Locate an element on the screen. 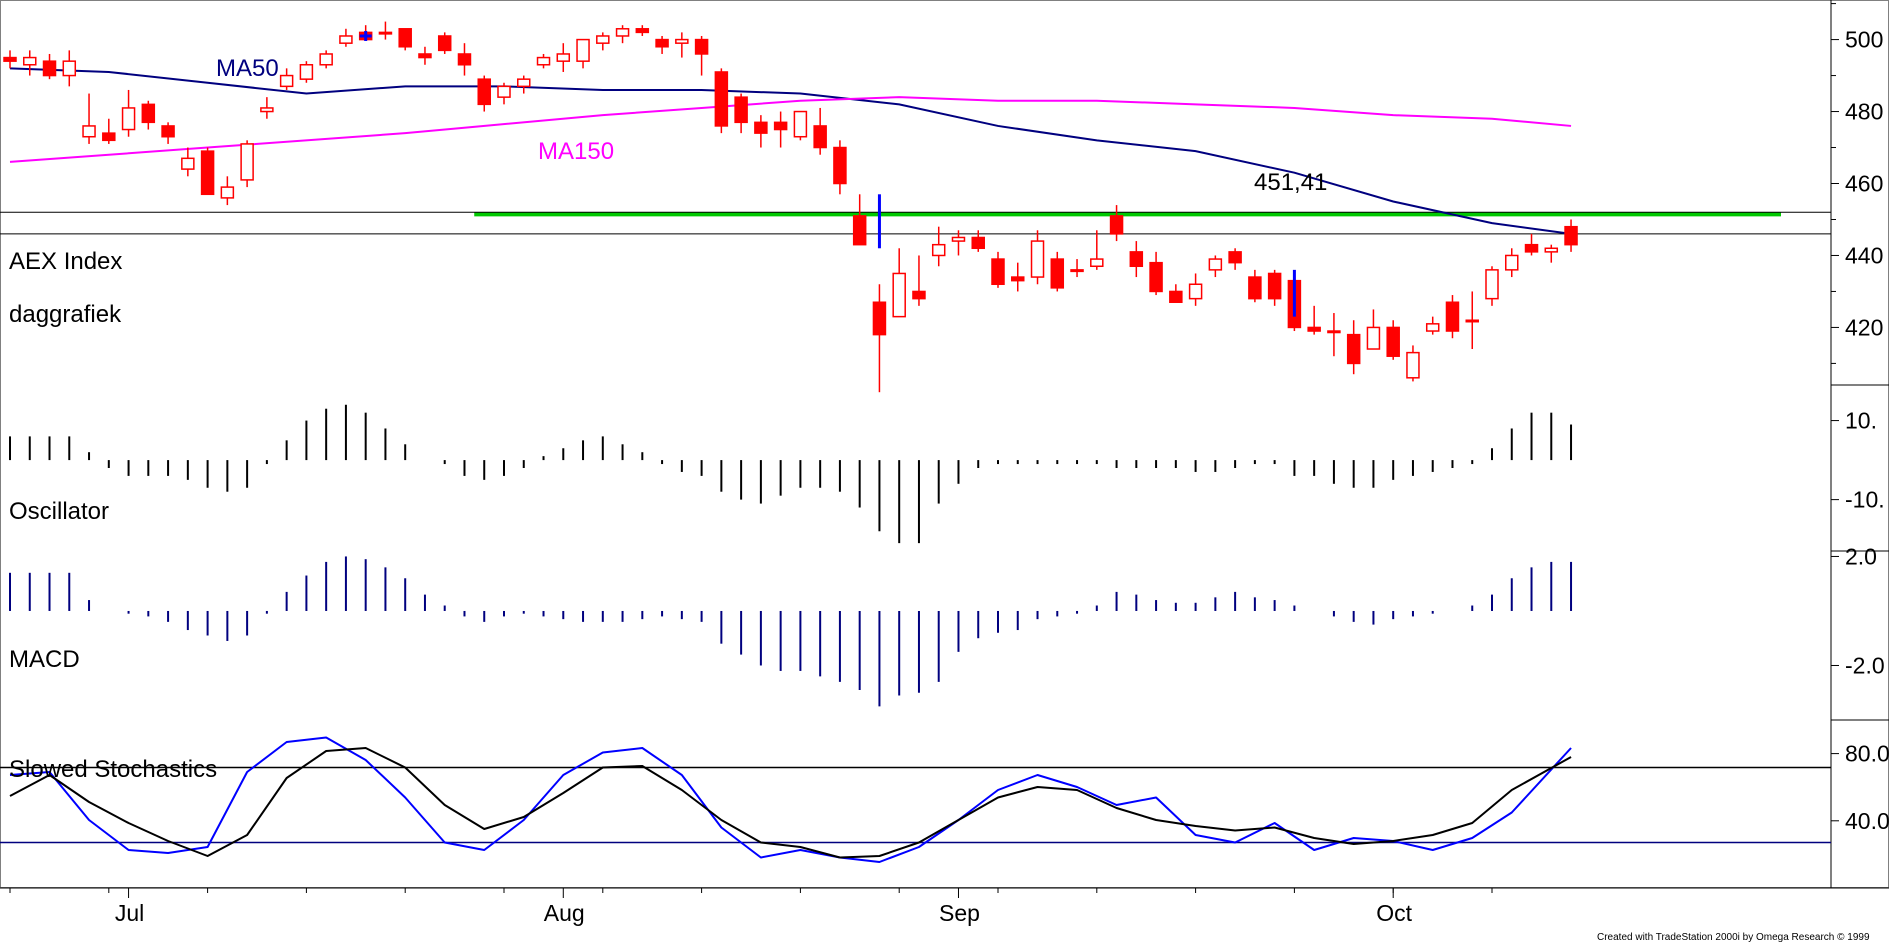 Image resolution: width=1889 pixels, height=945 pixels. macd-panel-title: MACD is located at coordinates (44, 659).